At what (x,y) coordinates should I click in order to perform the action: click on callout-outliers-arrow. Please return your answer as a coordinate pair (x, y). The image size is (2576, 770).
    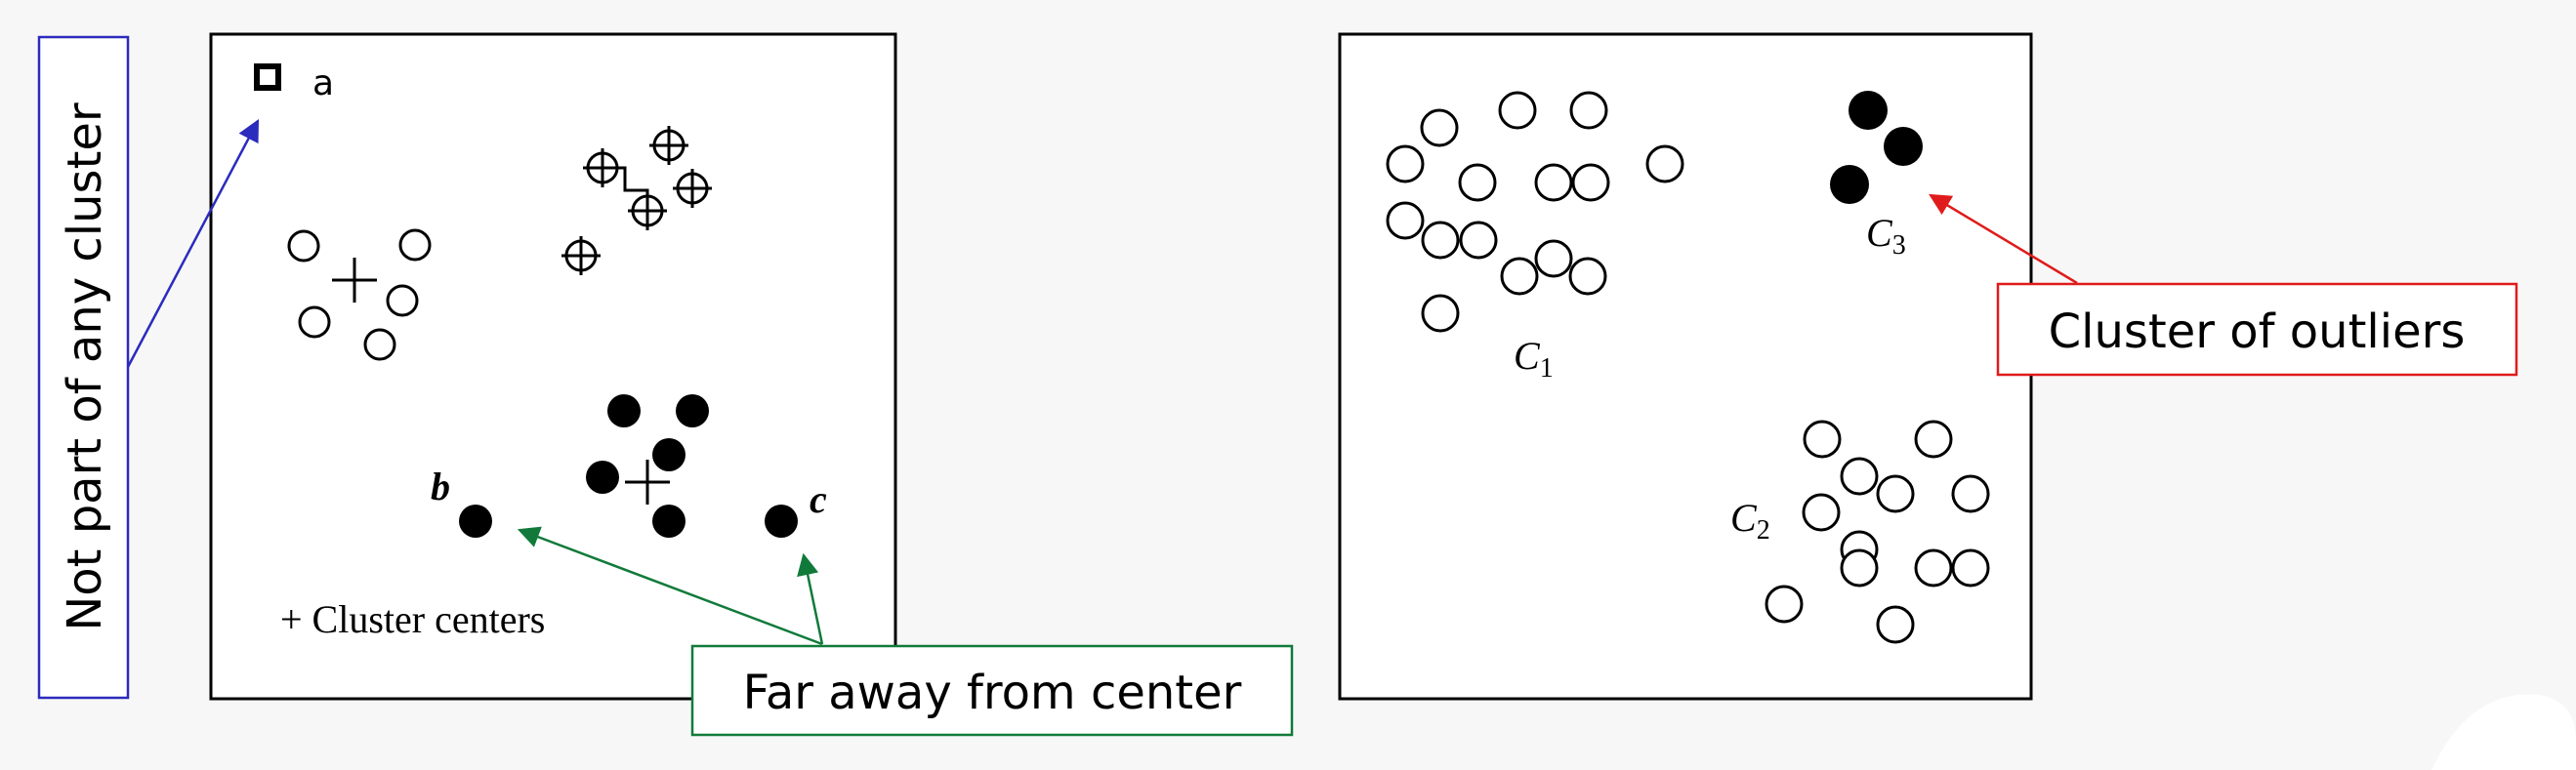
    Looking at the image, I should click on (2004, 239).